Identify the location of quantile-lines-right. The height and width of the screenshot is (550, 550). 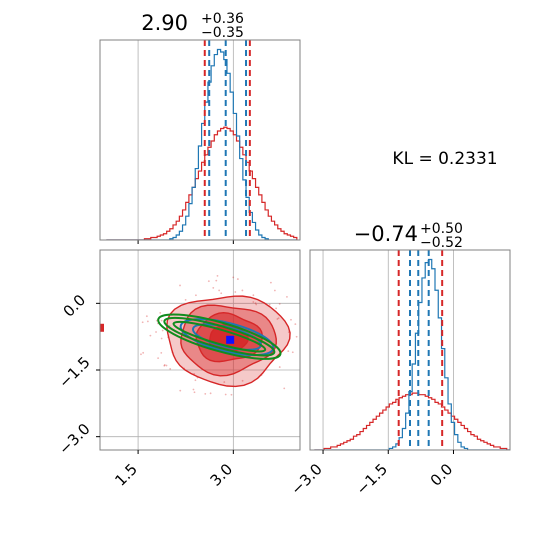
(420, 350).